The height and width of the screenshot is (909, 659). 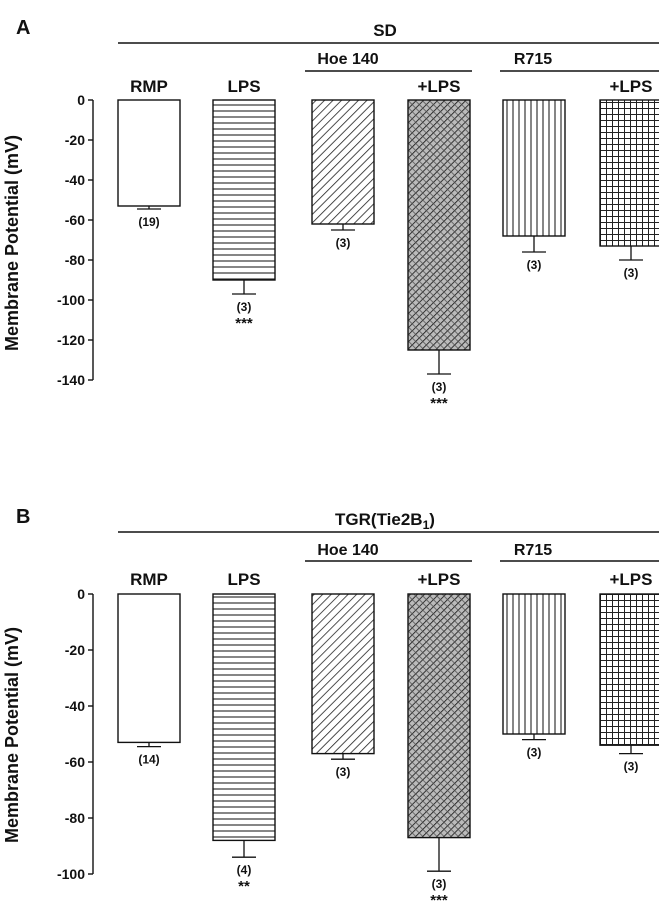 What do you see at coordinates (385, 30) in the screenshot?
I see `panel-a-strain-label: SD` at bounding box center [385, 30].